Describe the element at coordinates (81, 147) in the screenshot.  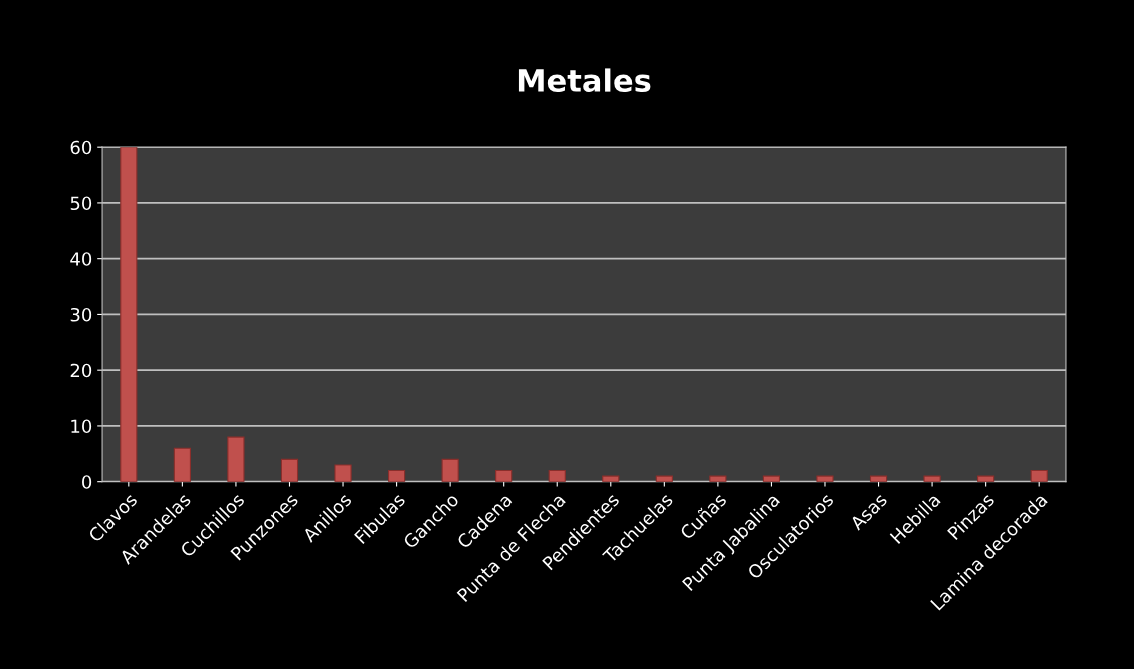
I see `y-tick-label: 60` at that location.